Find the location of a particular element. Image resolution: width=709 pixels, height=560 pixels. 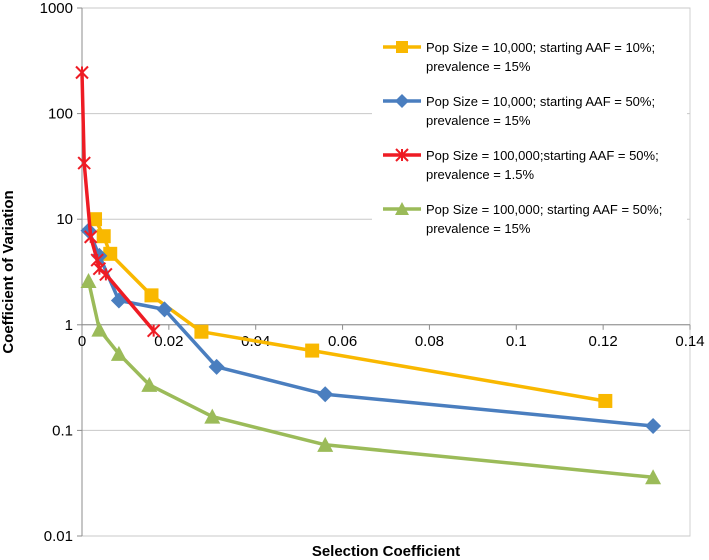

legend-label: Pop Size = 10,000; starting AAF = 50%; is located at coordinates (540, 101).